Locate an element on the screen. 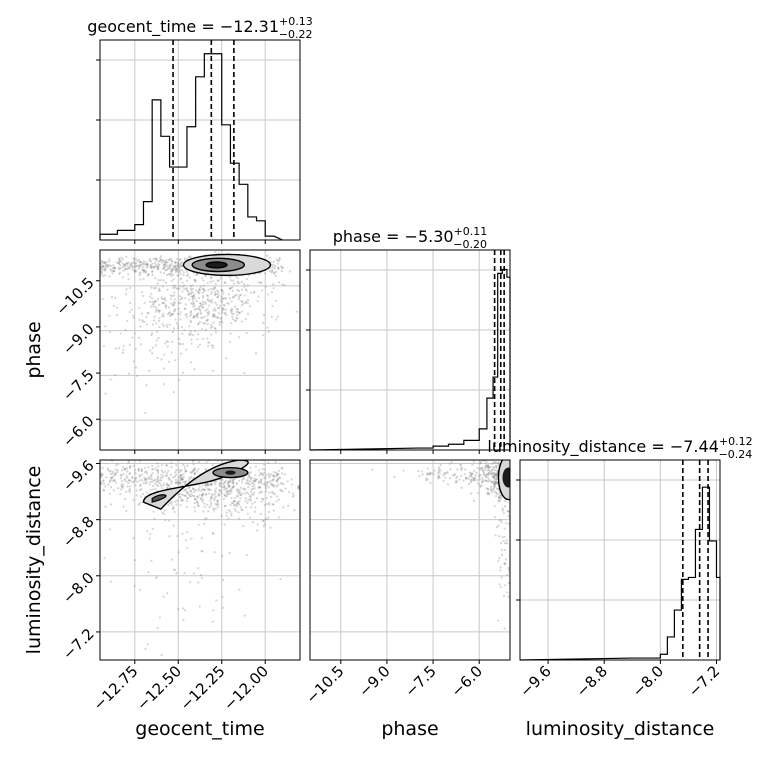 The width and height of the screenshot is (760, 760). histogram-step is located at coordinates (191, 147).